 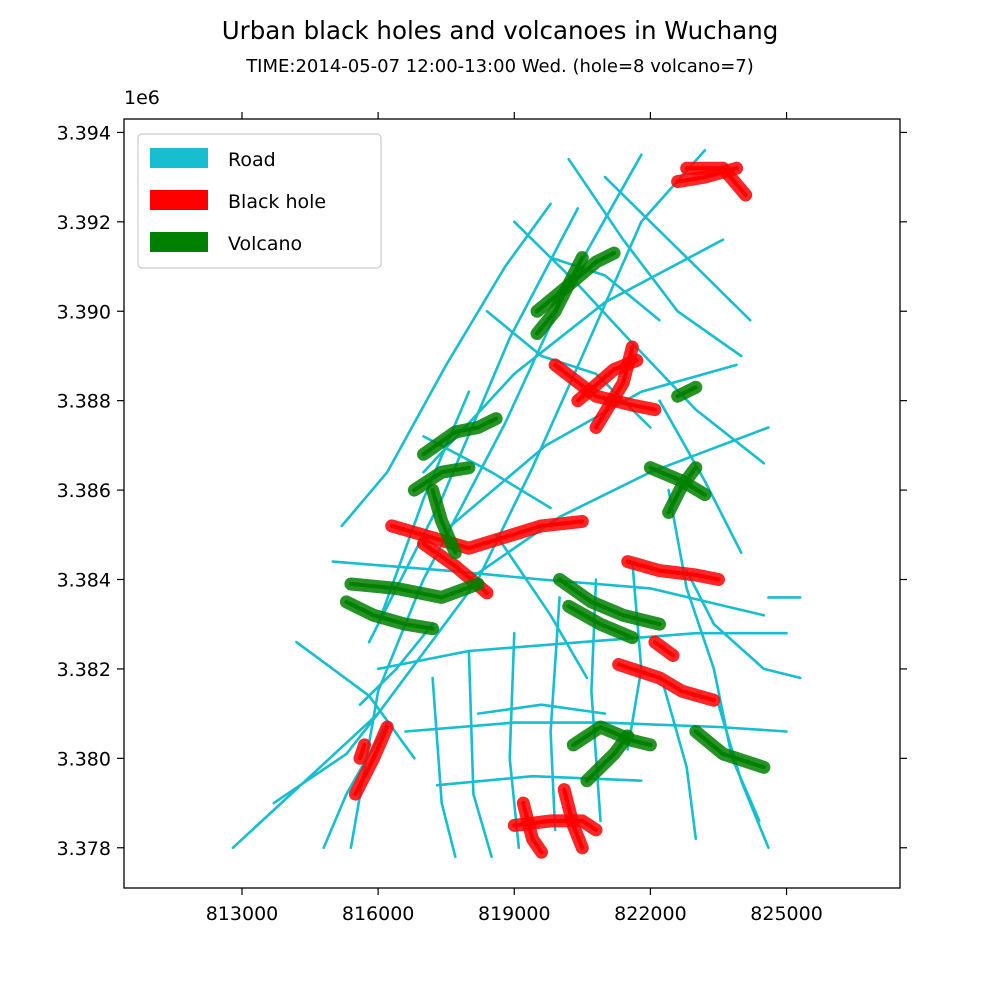 I want to click on x-tick-label: 819000, so click(x=514, y=914).